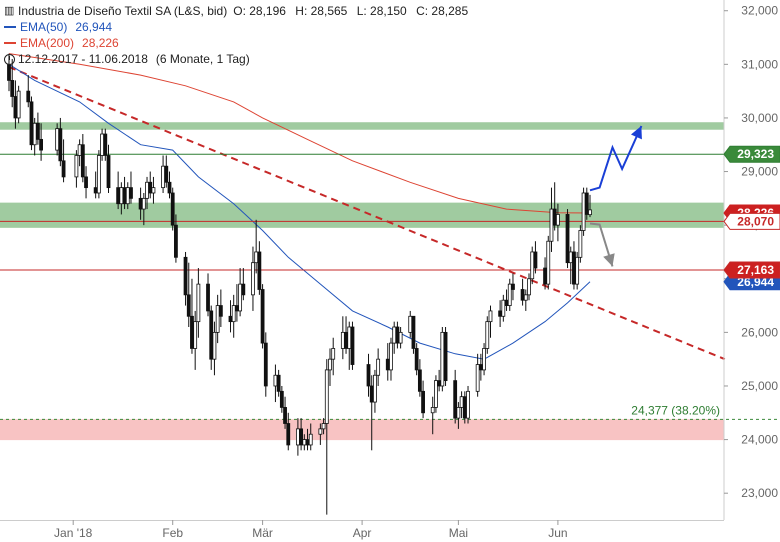  I want to click on legend-ema200: EMA(200) 28,226, so click(236, 43).